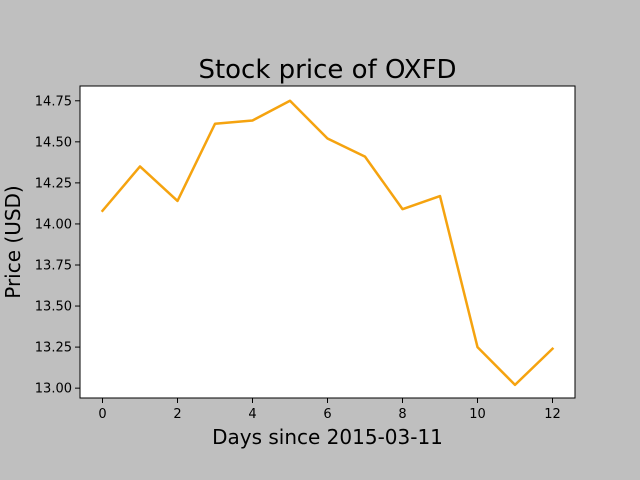  What do you see at coordinates (13, 242) in the screenshot?
I see `y-axis-label: Price (USD)` at bounding box center [13, 242].